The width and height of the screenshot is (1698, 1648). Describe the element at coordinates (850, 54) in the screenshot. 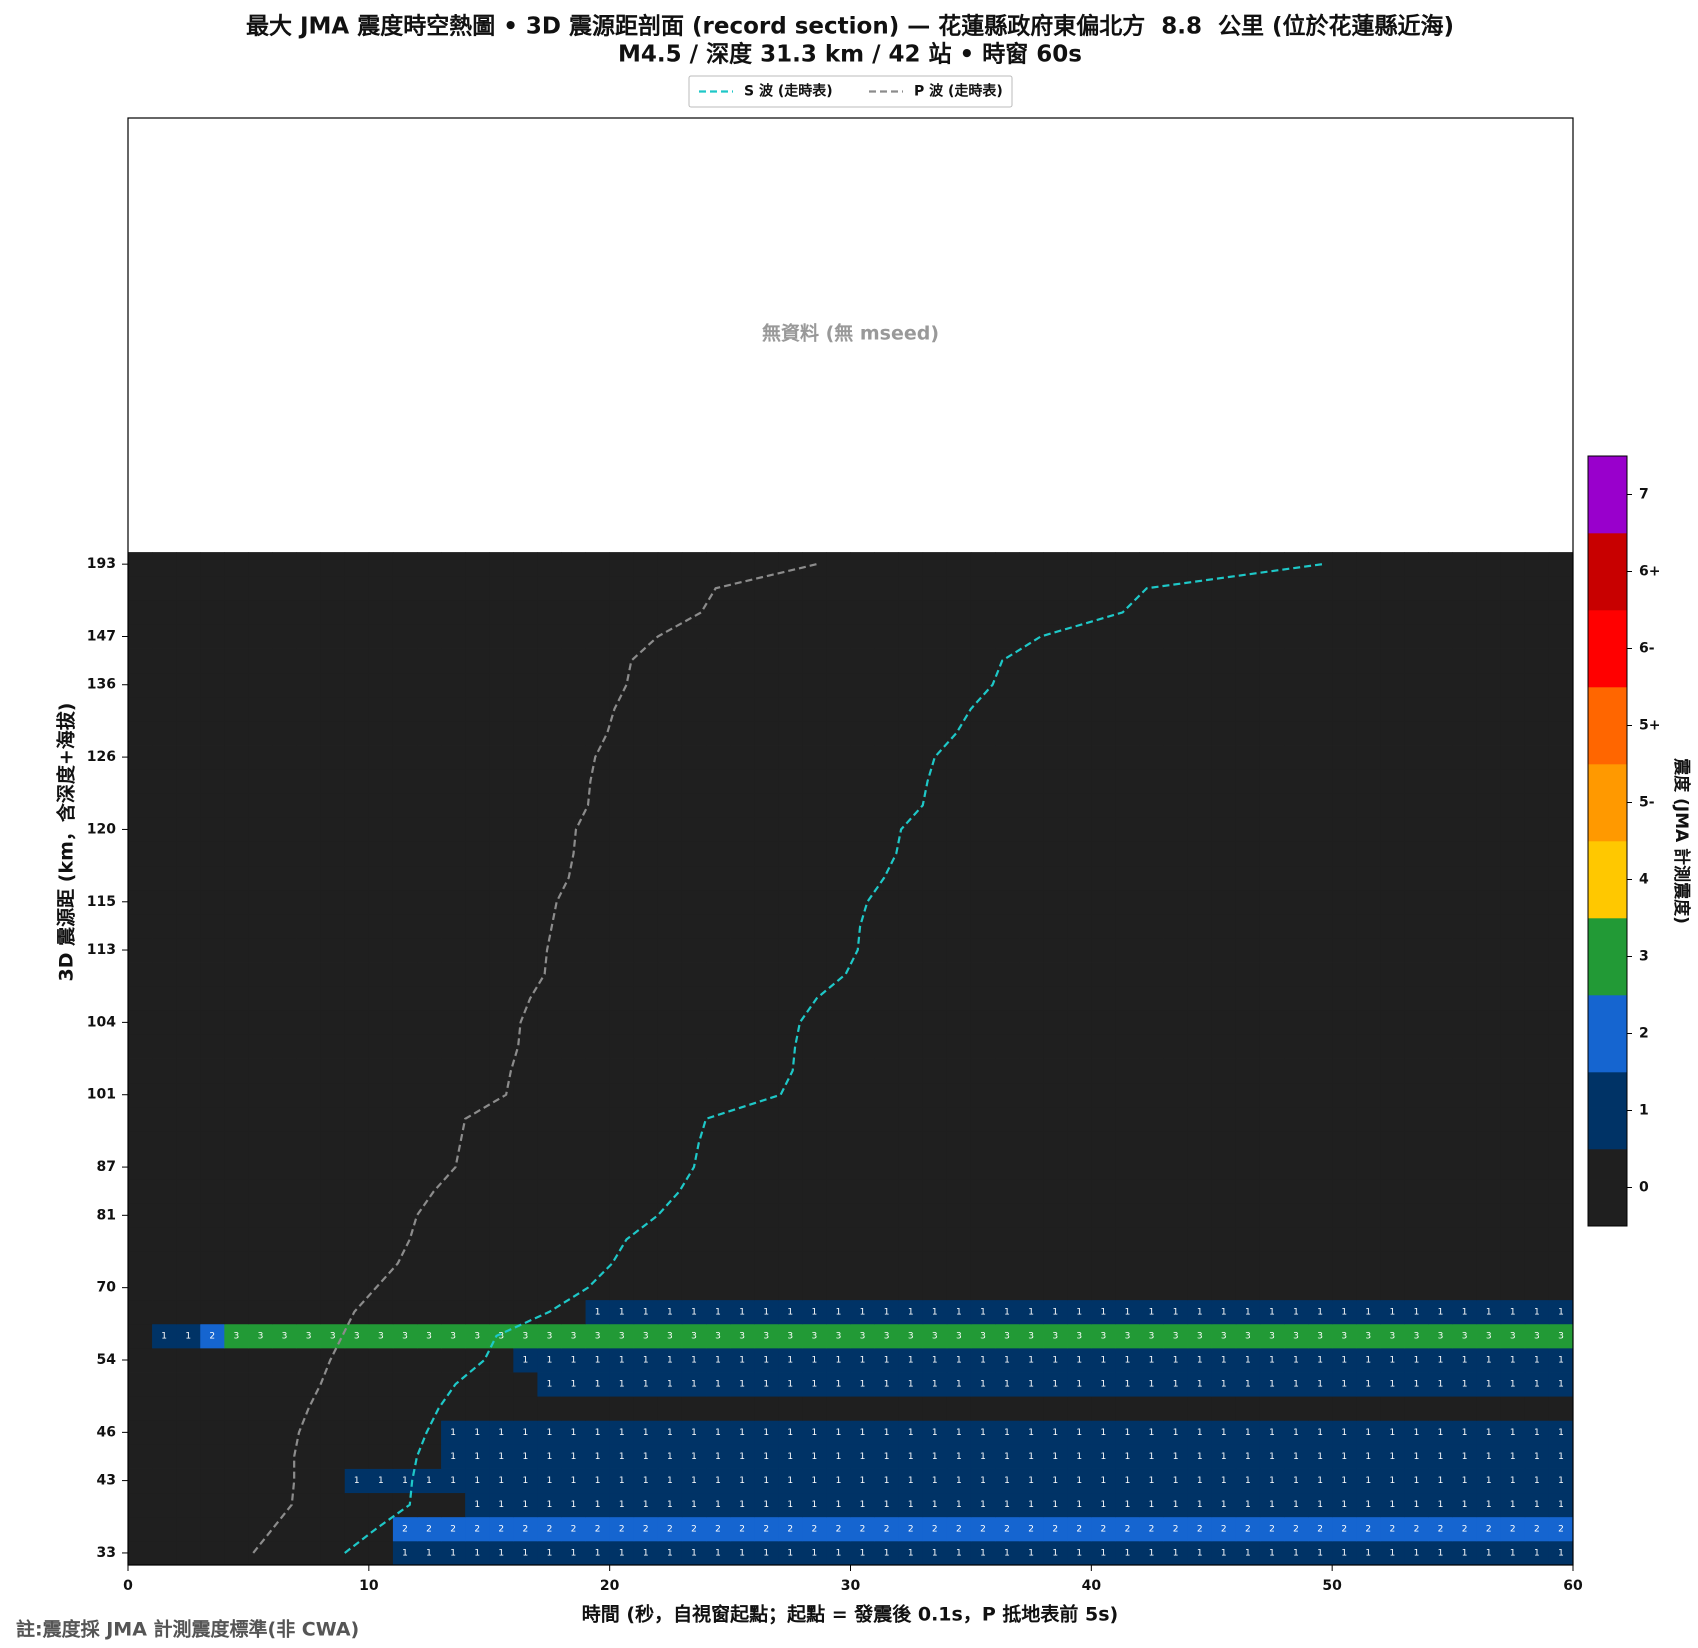

I see `chart-subtitle: M4.5 / 深度 31.3 km / 42 站 • 時窗 60s` at that location.